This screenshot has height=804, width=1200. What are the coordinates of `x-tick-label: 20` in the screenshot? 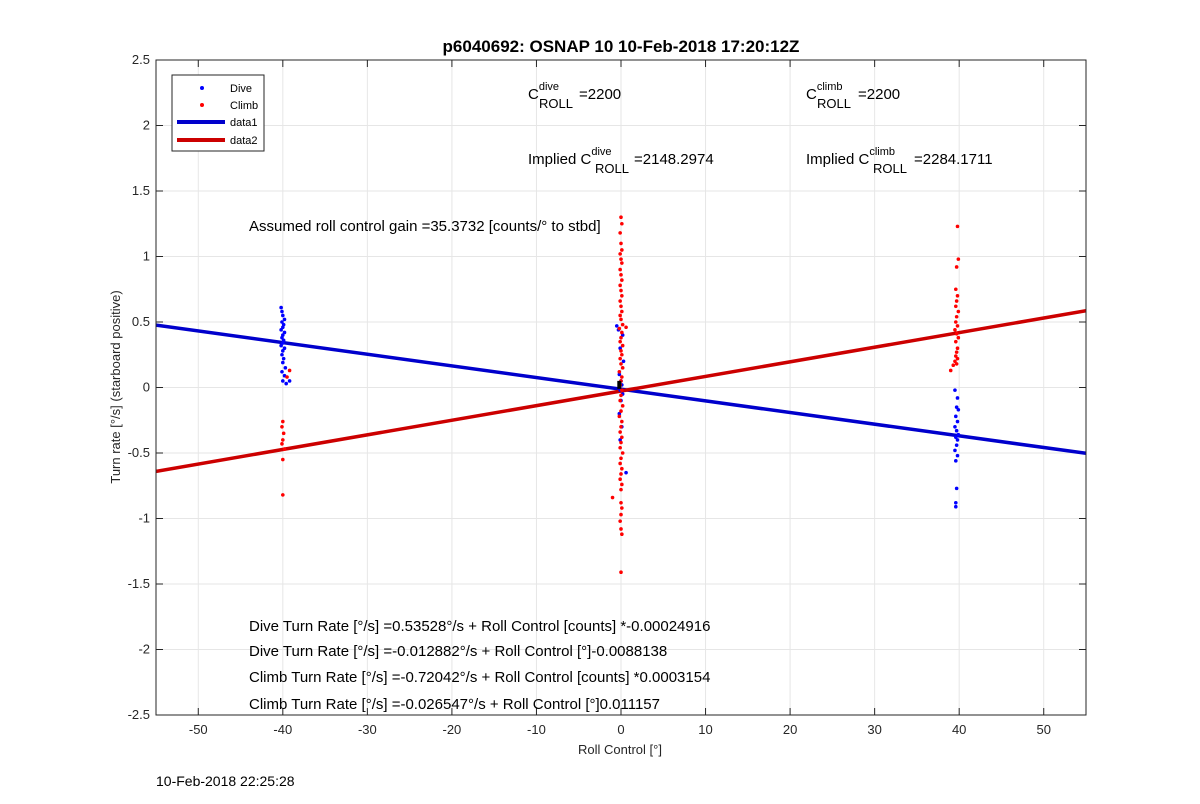 It's located at (790, 729).